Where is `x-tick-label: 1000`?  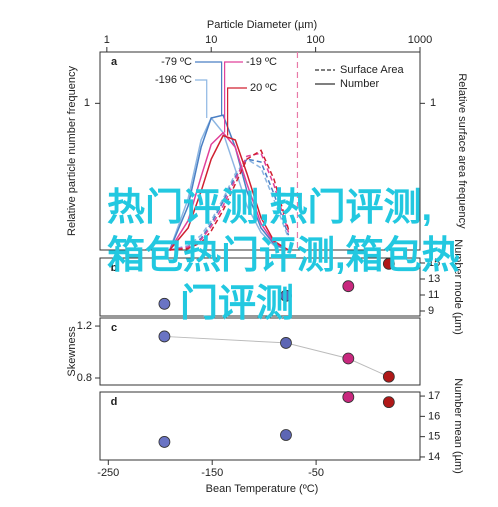 x-tick-label: 1000 is located at coordinates (420, 40).